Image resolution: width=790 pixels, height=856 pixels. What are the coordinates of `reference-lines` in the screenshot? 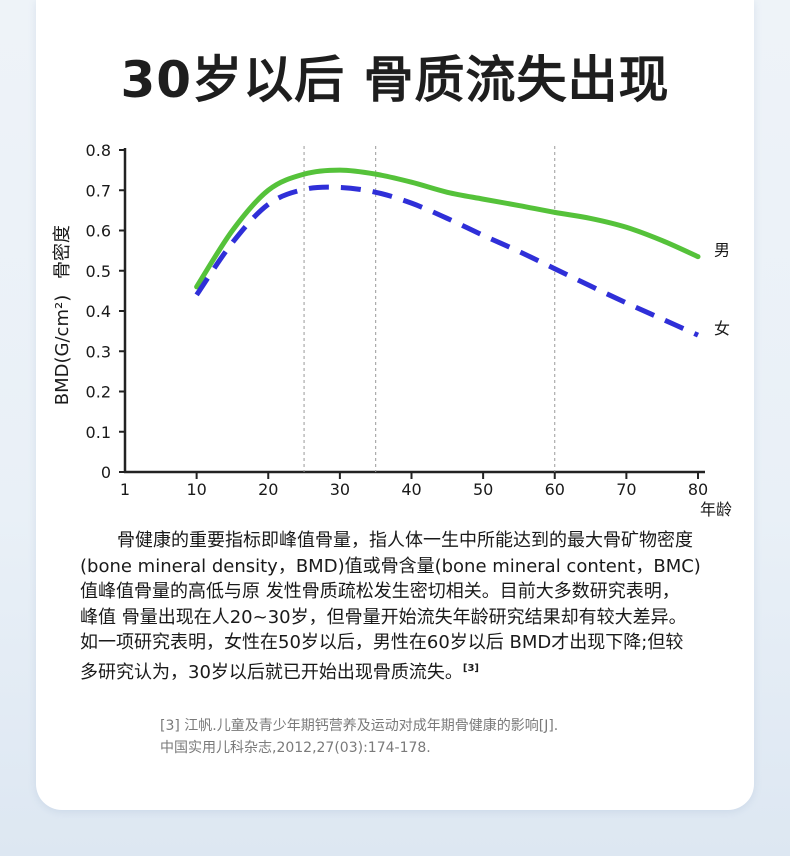 It's located at (429, 309).